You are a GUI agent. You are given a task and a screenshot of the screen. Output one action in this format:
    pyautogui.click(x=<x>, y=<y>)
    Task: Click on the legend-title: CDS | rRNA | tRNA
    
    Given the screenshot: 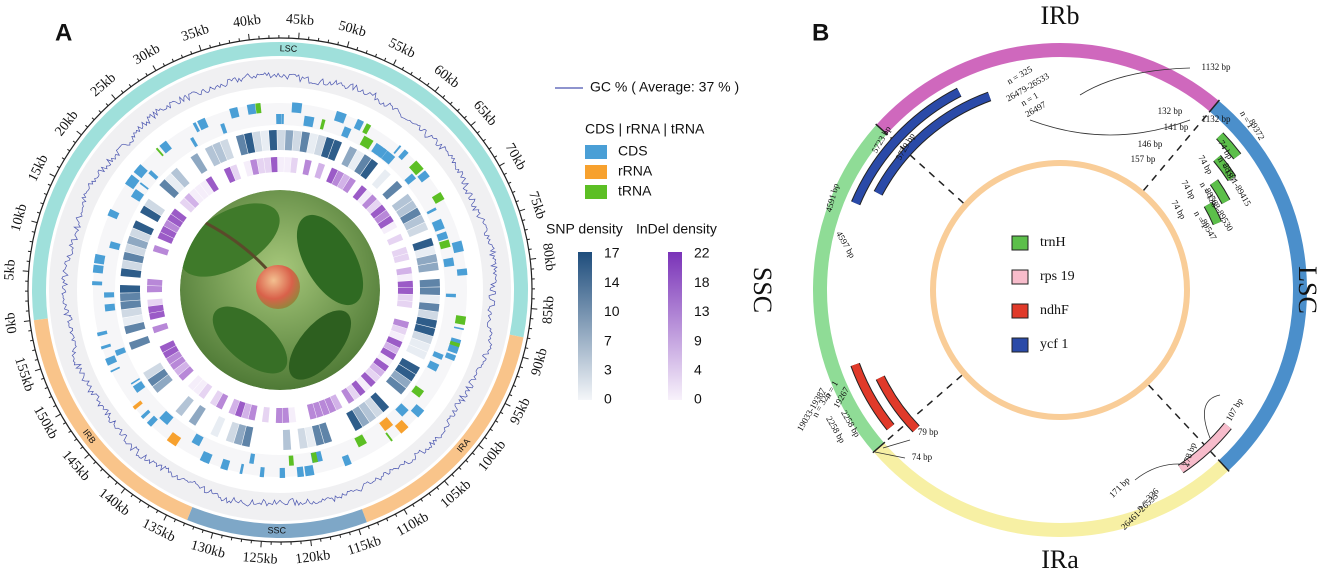 What is the action you would take?
    pyautogui.click(x=645, y=129)
    